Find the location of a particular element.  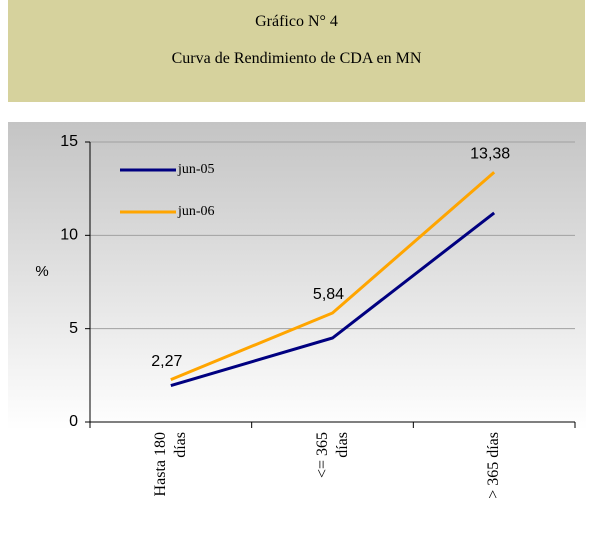

legend-label: jun-06 is located at coordinates (196, 211).